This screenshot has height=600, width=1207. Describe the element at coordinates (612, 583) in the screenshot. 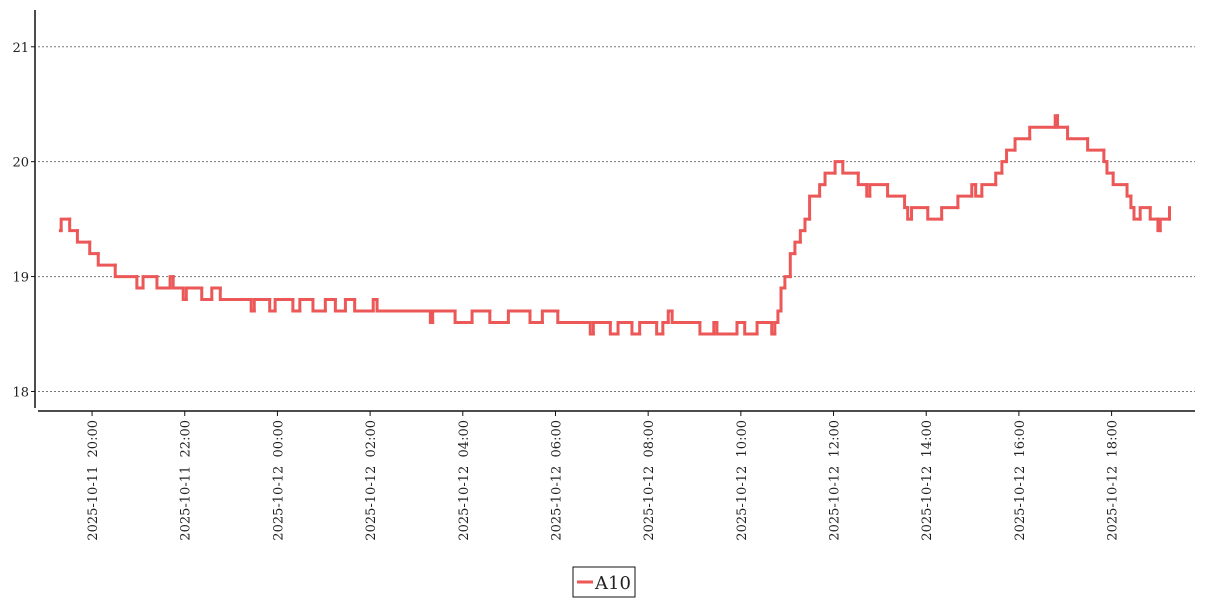

I see `legend-label: A10` at that location.